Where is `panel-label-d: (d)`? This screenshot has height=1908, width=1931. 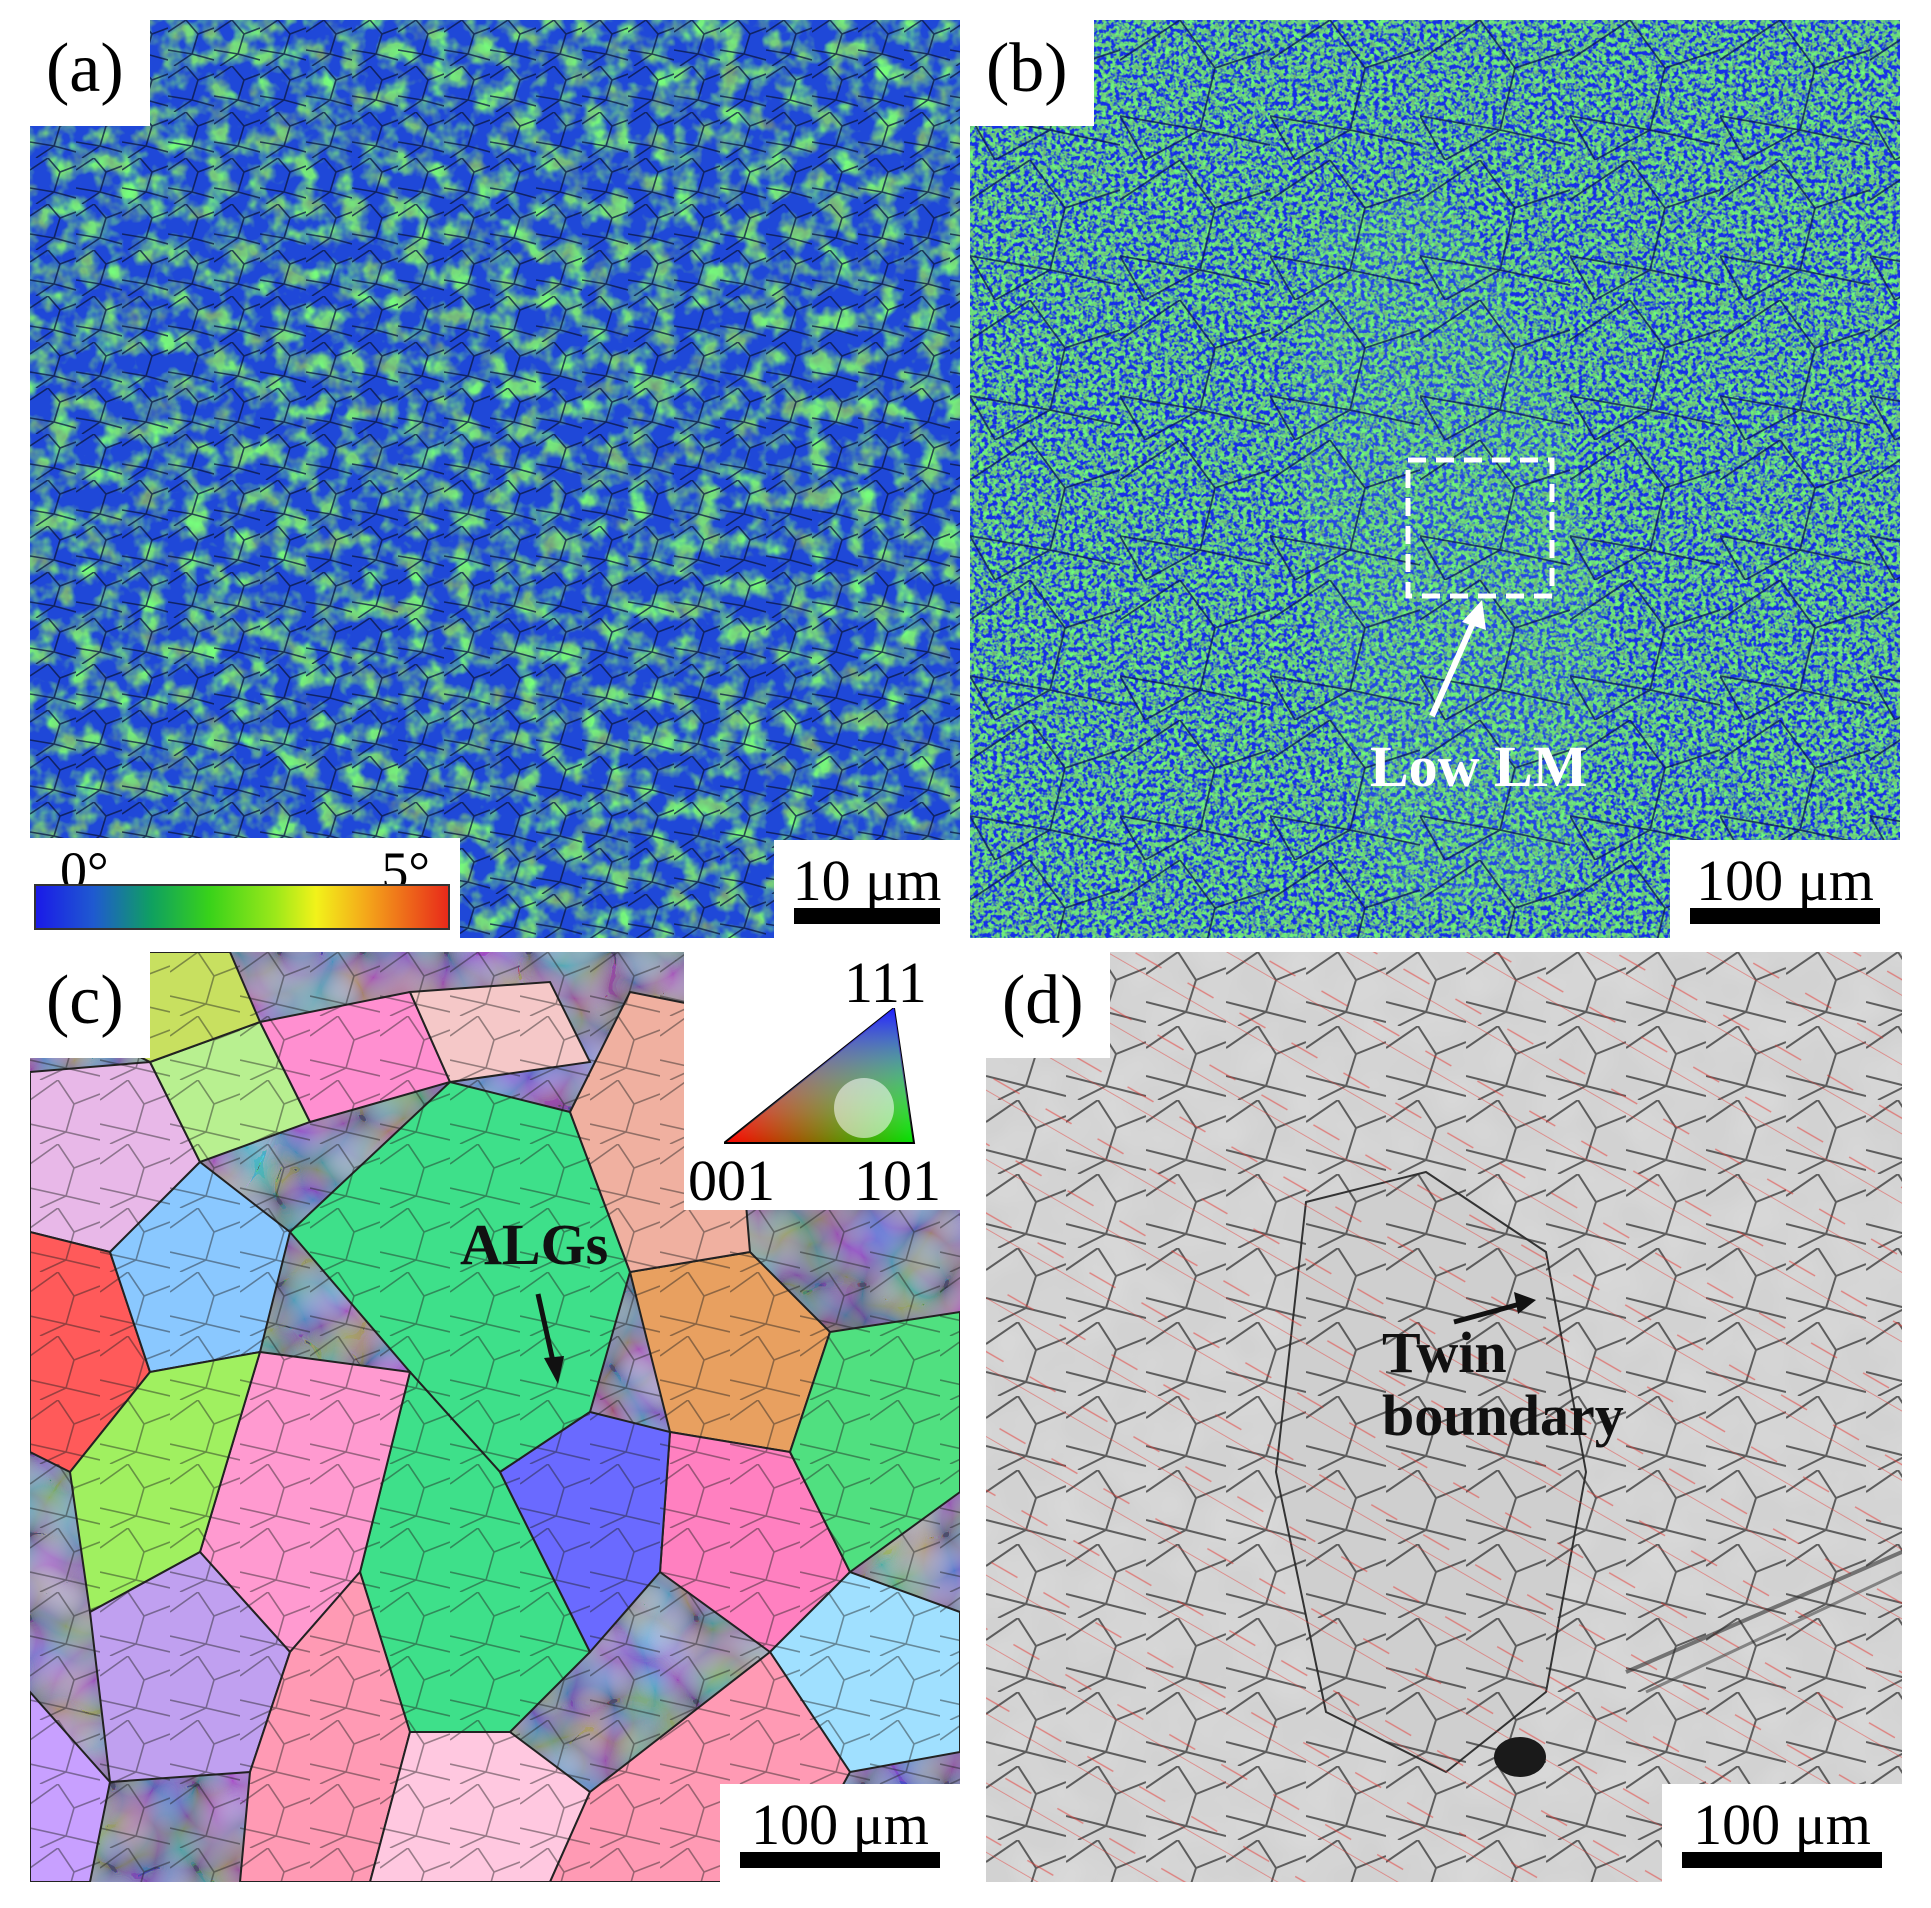 panel-label-d: (d) is located at coordinates (1048, 1005).